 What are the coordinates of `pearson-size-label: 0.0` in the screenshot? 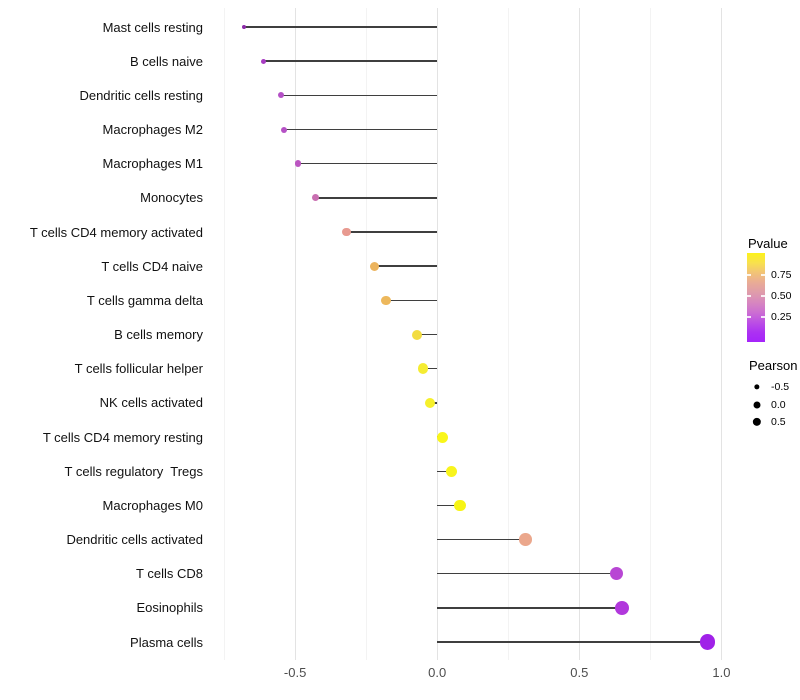 It's located at (778, 404).